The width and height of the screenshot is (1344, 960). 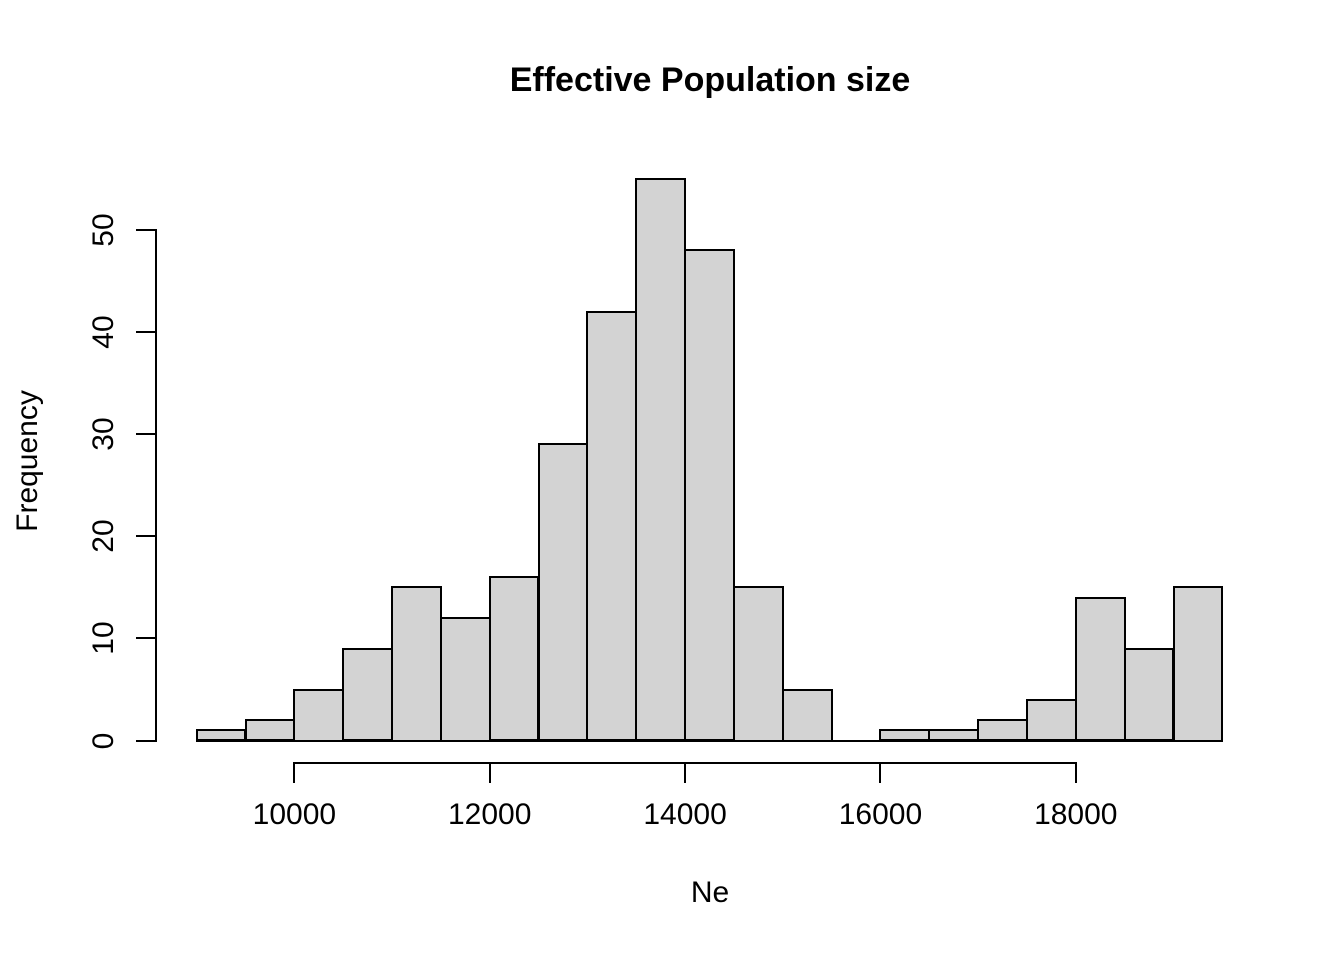 I want to click on x-tick-label: 12000, so click(x=490, y=814).